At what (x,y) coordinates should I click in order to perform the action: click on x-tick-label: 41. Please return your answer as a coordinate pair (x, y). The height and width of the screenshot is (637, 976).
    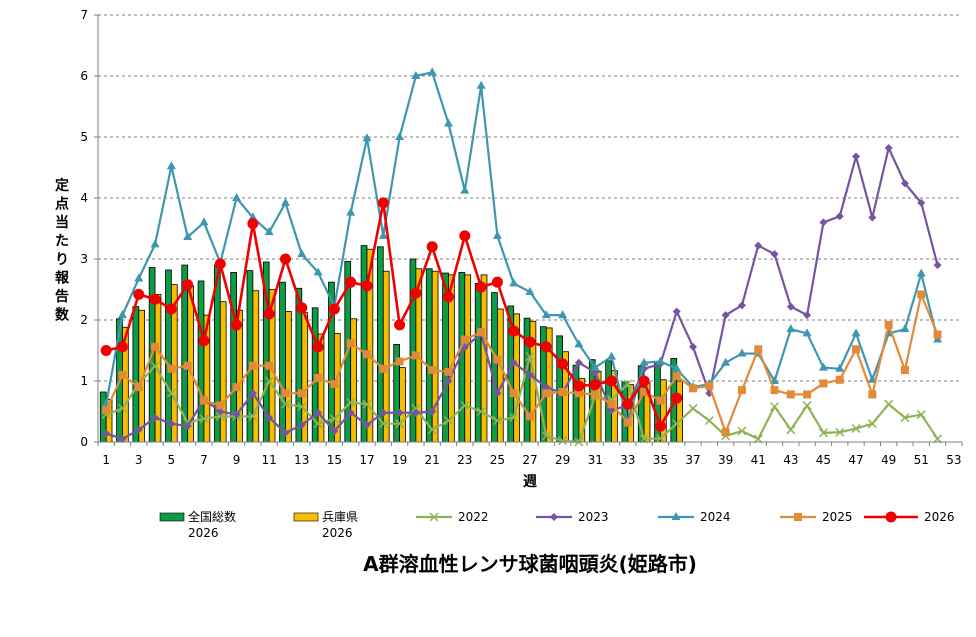
    Looking at the image, I should click on (758, 460).